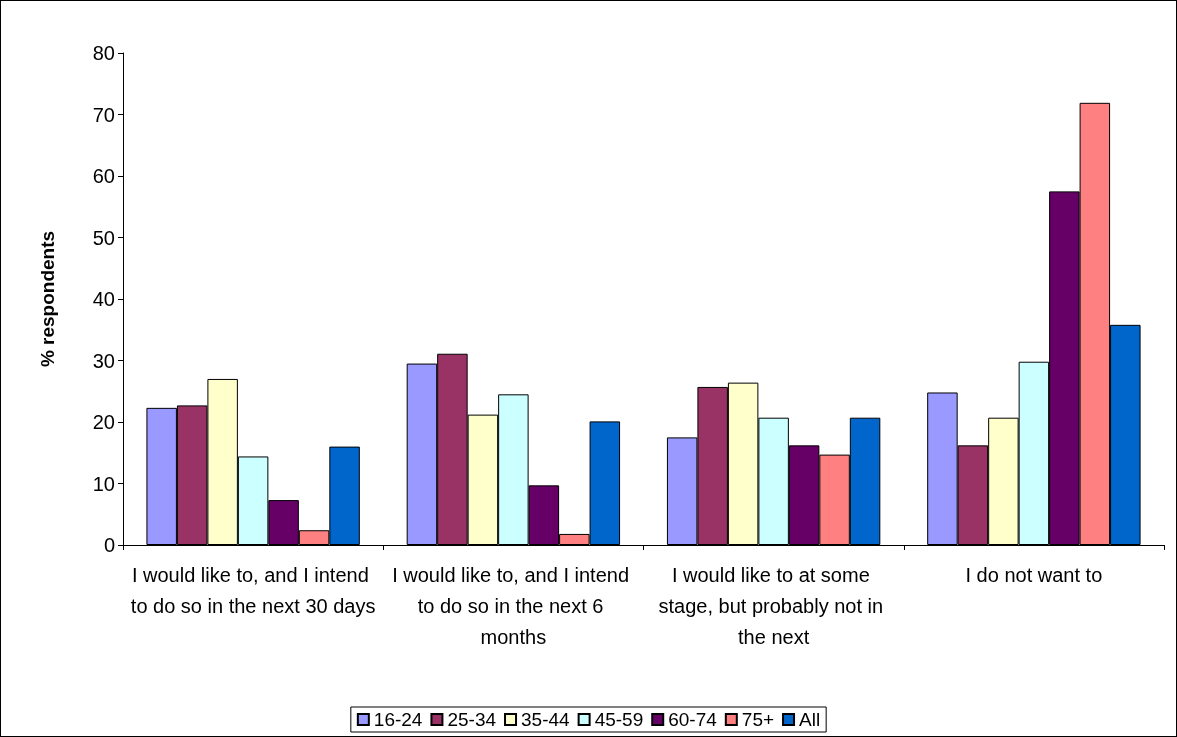  I want to click on legend-label: 45-59, so click(619, 719).